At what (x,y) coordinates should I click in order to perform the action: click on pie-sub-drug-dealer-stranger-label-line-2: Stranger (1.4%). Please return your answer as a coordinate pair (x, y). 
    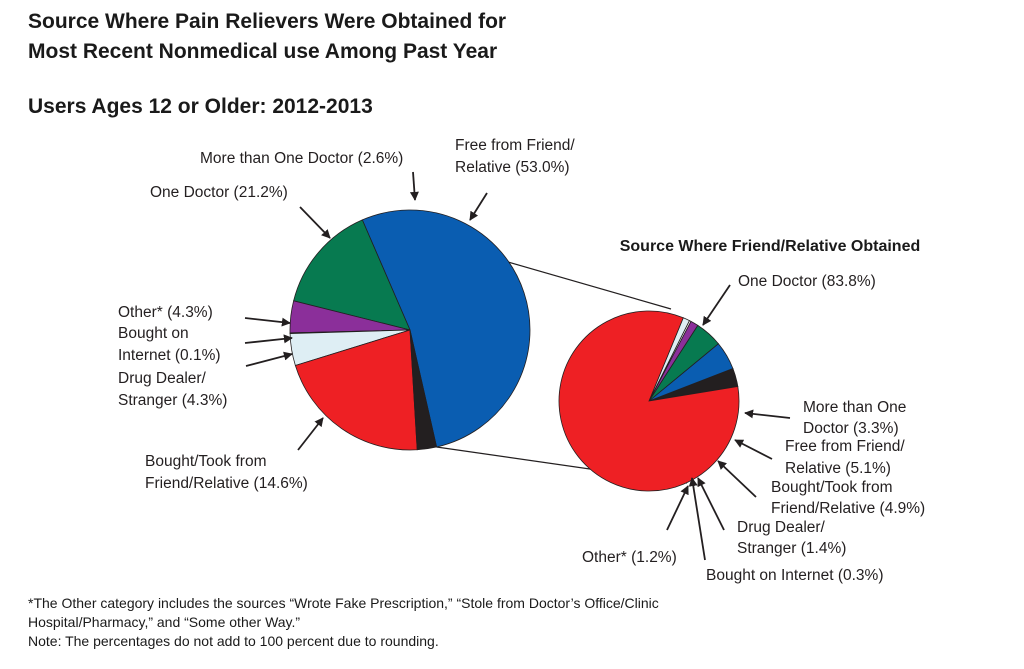
    Looking at the image, I should click on (791, 548).